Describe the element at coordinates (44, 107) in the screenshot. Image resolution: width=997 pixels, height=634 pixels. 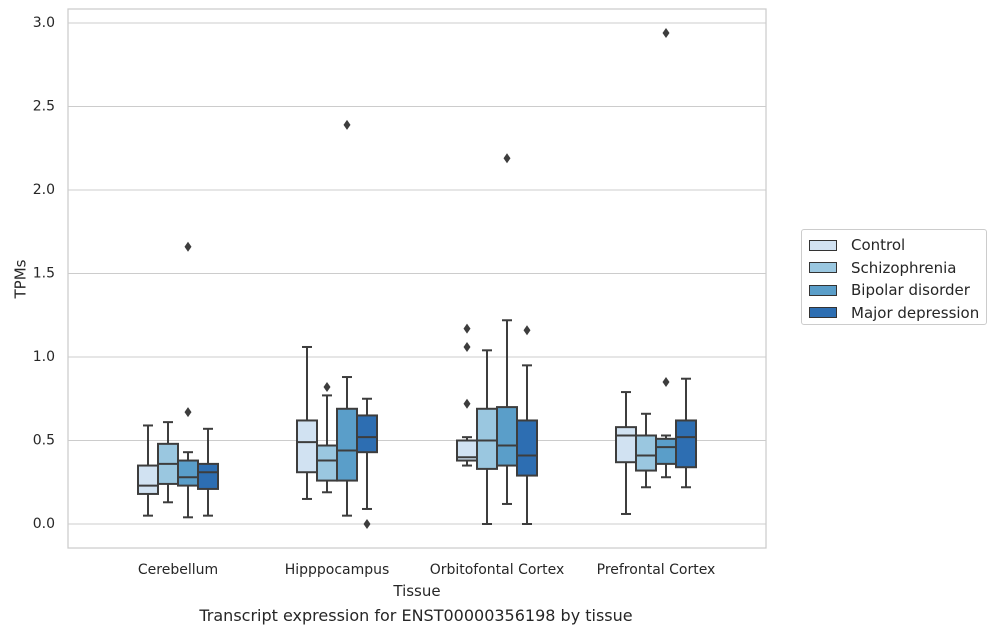
I see `y-tick-label: 2.5` at that location.